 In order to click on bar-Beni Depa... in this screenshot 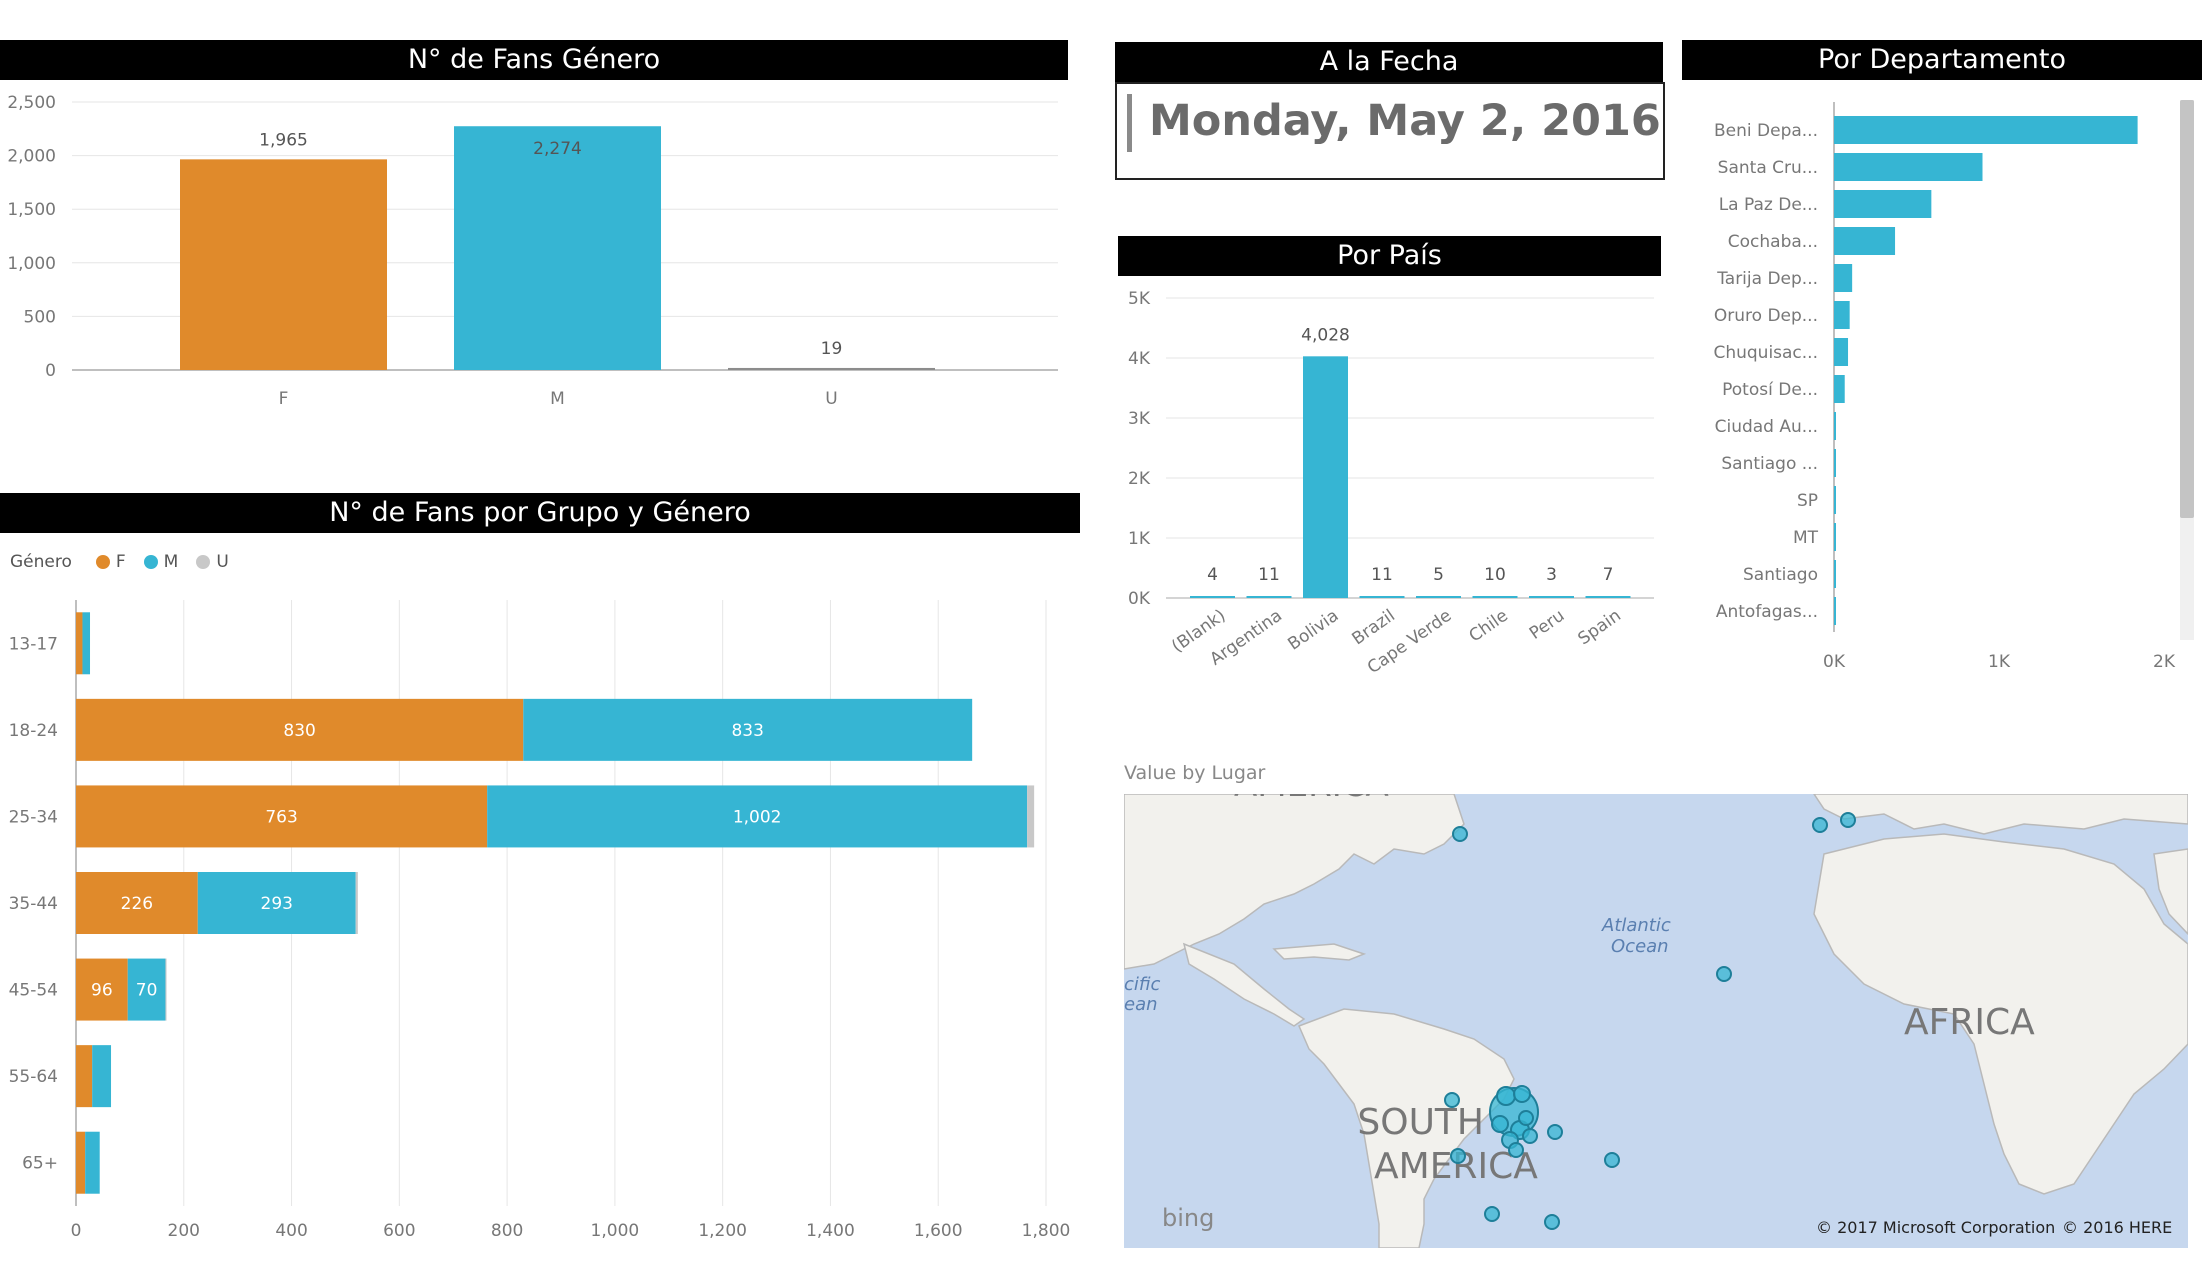, I will do `click(1986, 130)`.